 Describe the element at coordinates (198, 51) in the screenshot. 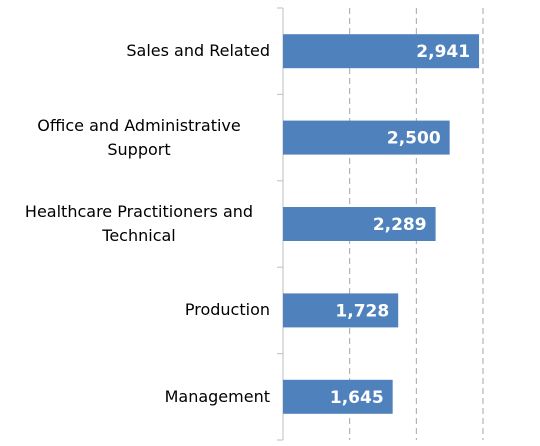

I see `category-label: Sales and Related` at that location.